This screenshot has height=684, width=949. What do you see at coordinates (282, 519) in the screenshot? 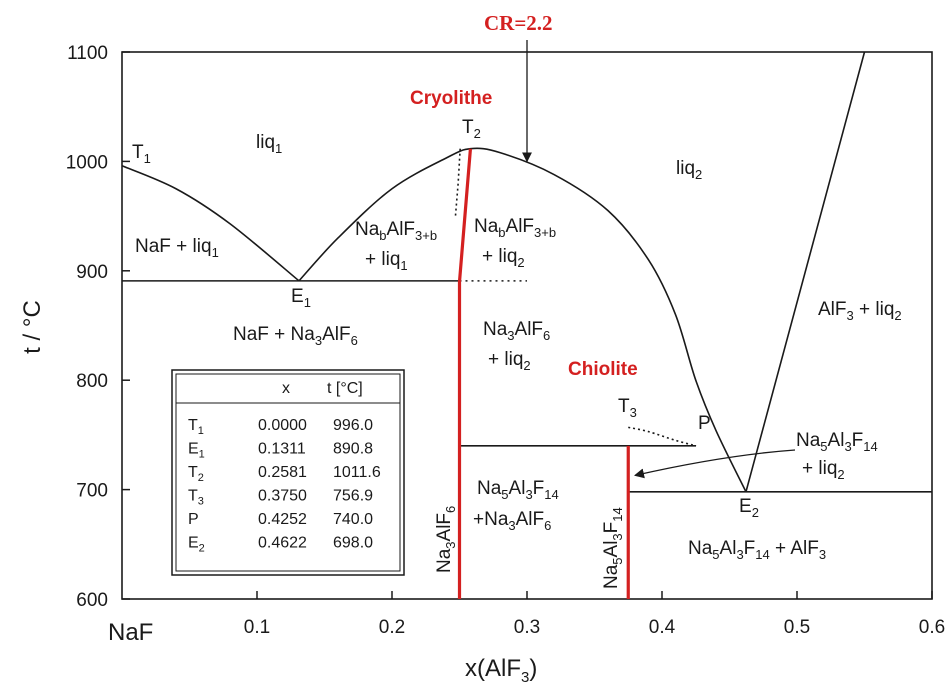
I see `table-row-x: 0.4252` at bounding box center [282, 519].